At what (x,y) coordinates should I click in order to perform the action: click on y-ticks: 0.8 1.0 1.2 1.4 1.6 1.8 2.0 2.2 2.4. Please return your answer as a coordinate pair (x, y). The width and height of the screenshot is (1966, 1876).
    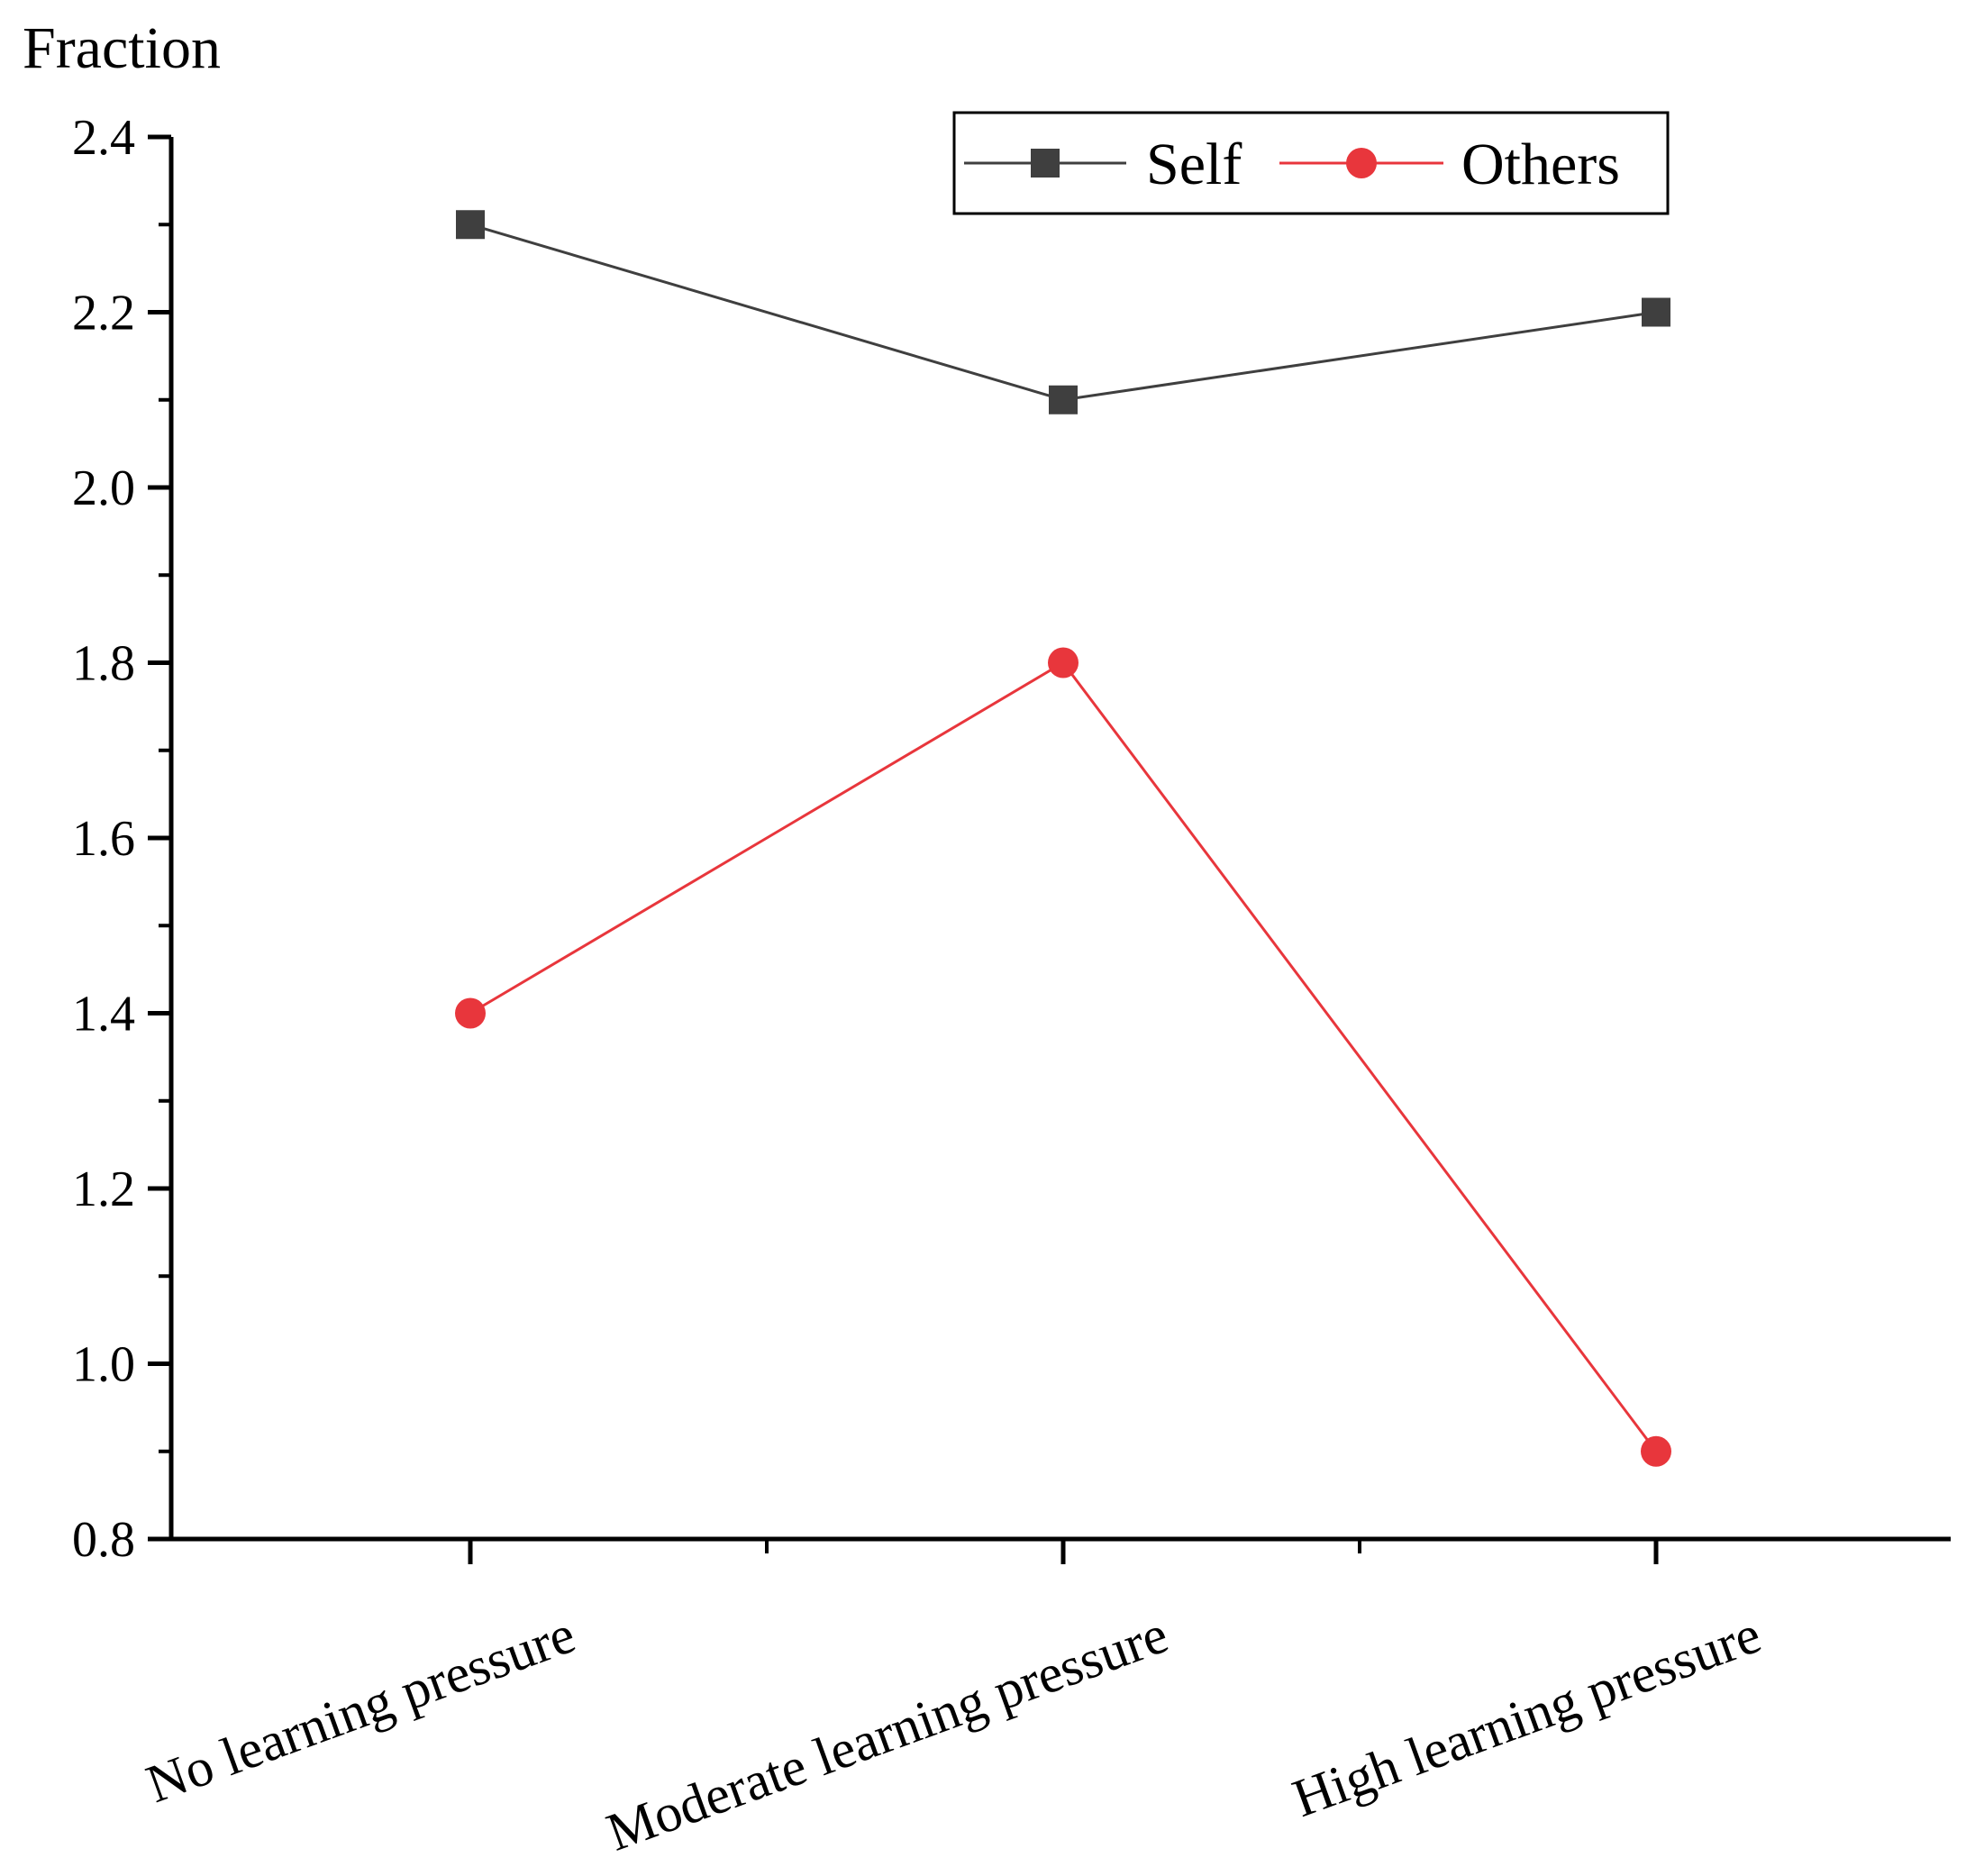
    Looking at the image, I should click on (121, 839).